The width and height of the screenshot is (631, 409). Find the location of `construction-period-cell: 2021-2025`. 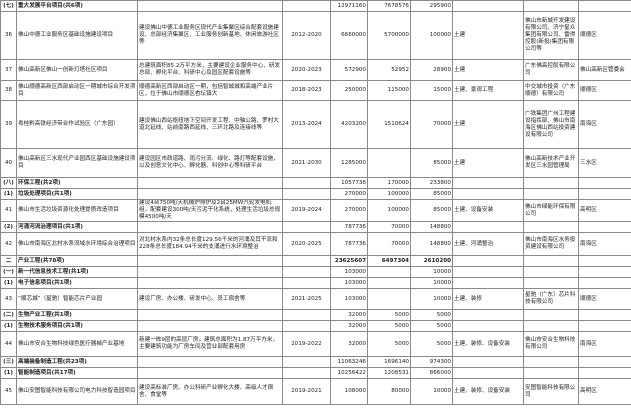

construction-period-cell: 2021-2025 is located at coordinates (306, 299).